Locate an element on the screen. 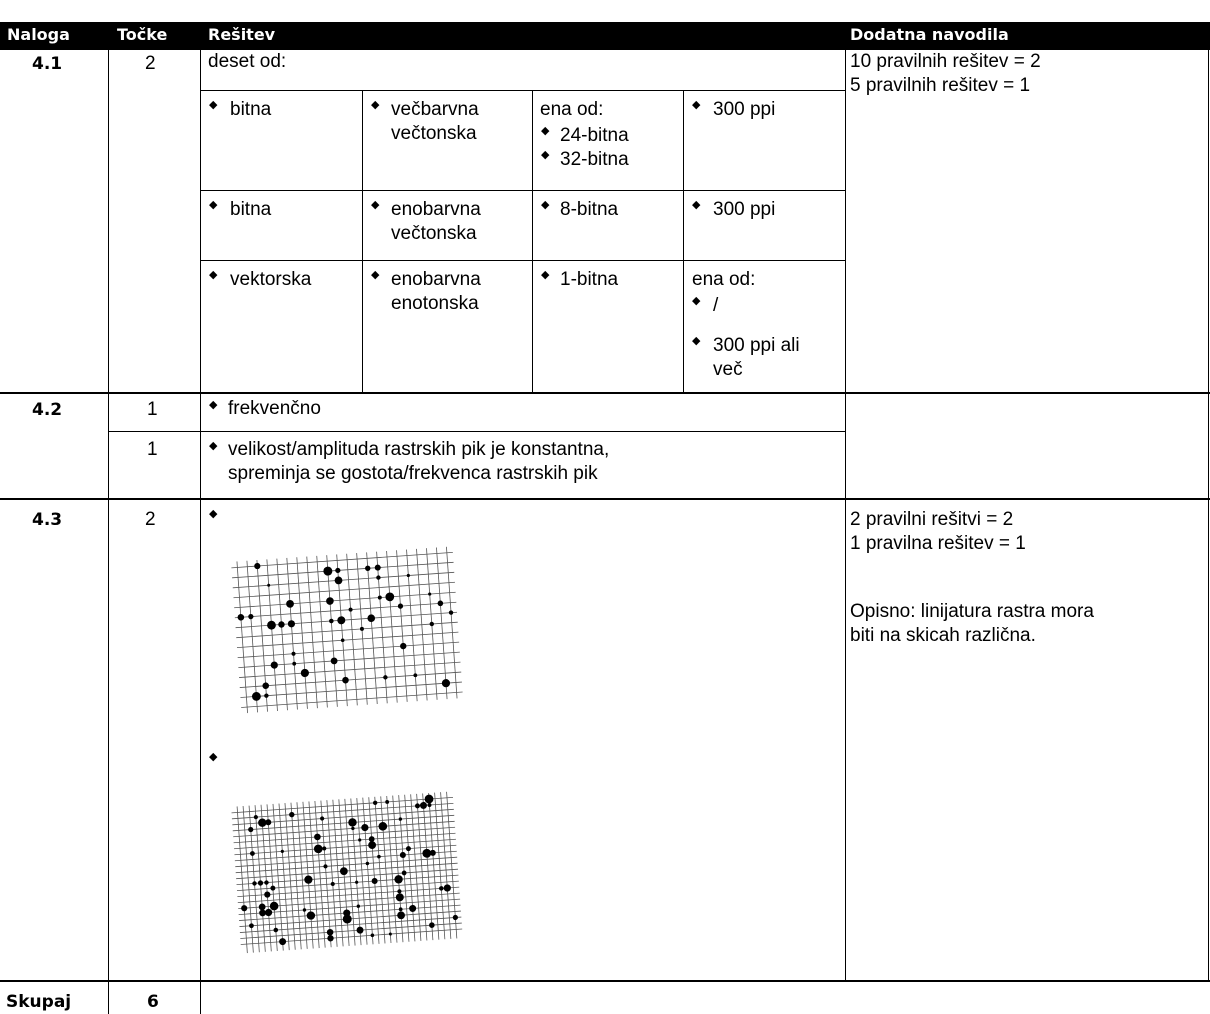 The width and height of the screenshot is (1210, 1014). cell-r2-c4: 300 ppi is located at coordinates (744, 209).